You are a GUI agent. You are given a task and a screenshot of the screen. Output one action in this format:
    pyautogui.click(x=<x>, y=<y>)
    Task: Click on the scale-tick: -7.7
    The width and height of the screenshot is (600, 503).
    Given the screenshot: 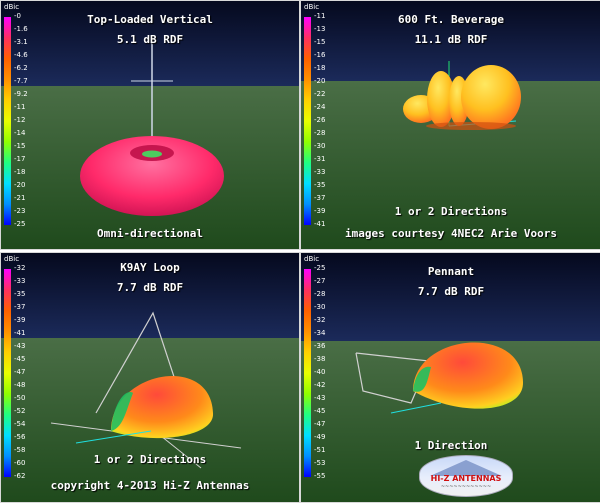 What is the action you would take?
    pyautogui.click(x=21, y=81)
    